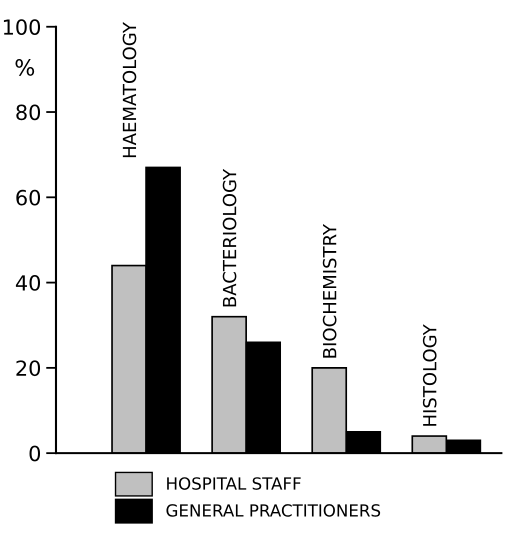  Describe the element at coordinates (28, 112) in the screenshot. I see `y-tick-label: 80` at that location.